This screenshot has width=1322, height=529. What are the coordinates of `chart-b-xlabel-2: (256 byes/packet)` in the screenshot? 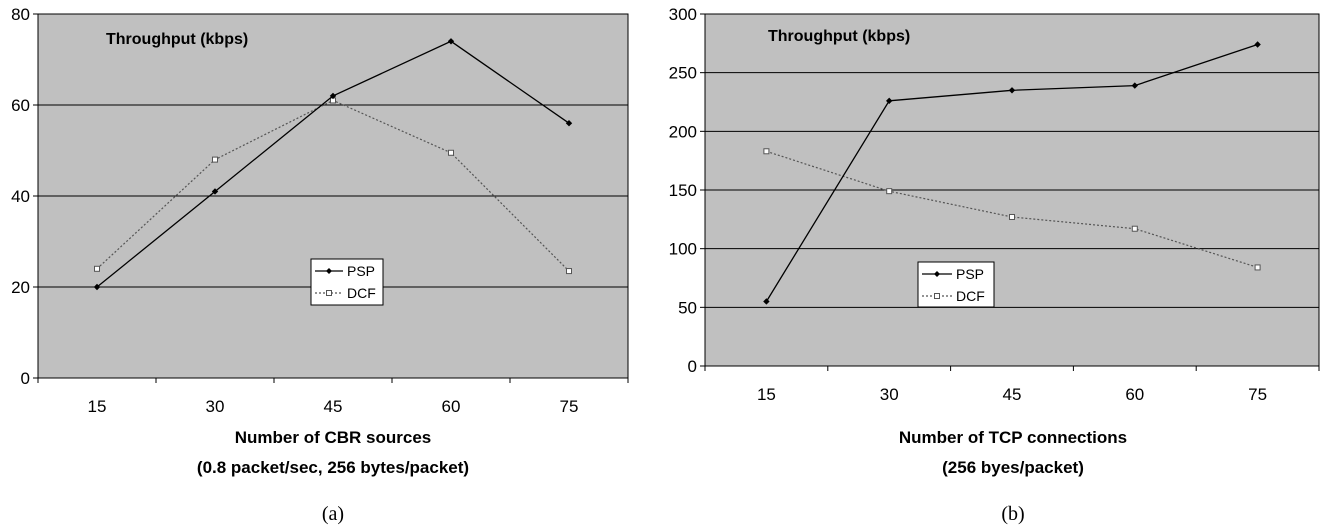 It's located at (1013, 467).